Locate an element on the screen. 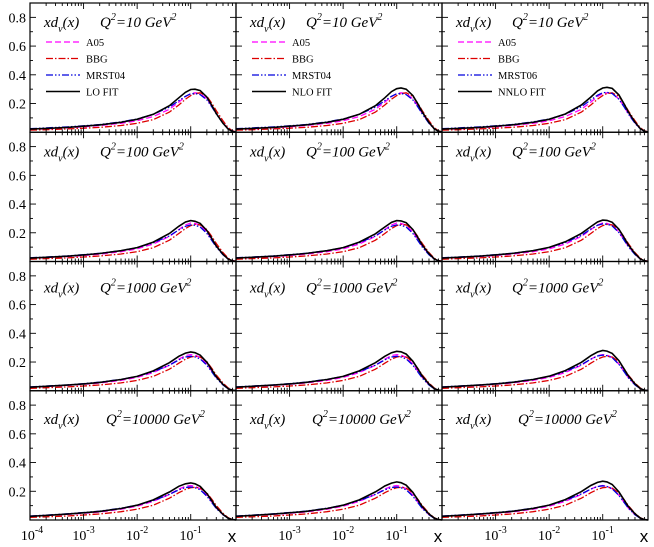  panel-q2-label: Q2=100 GeV2 is located at coordinates (348, 150).